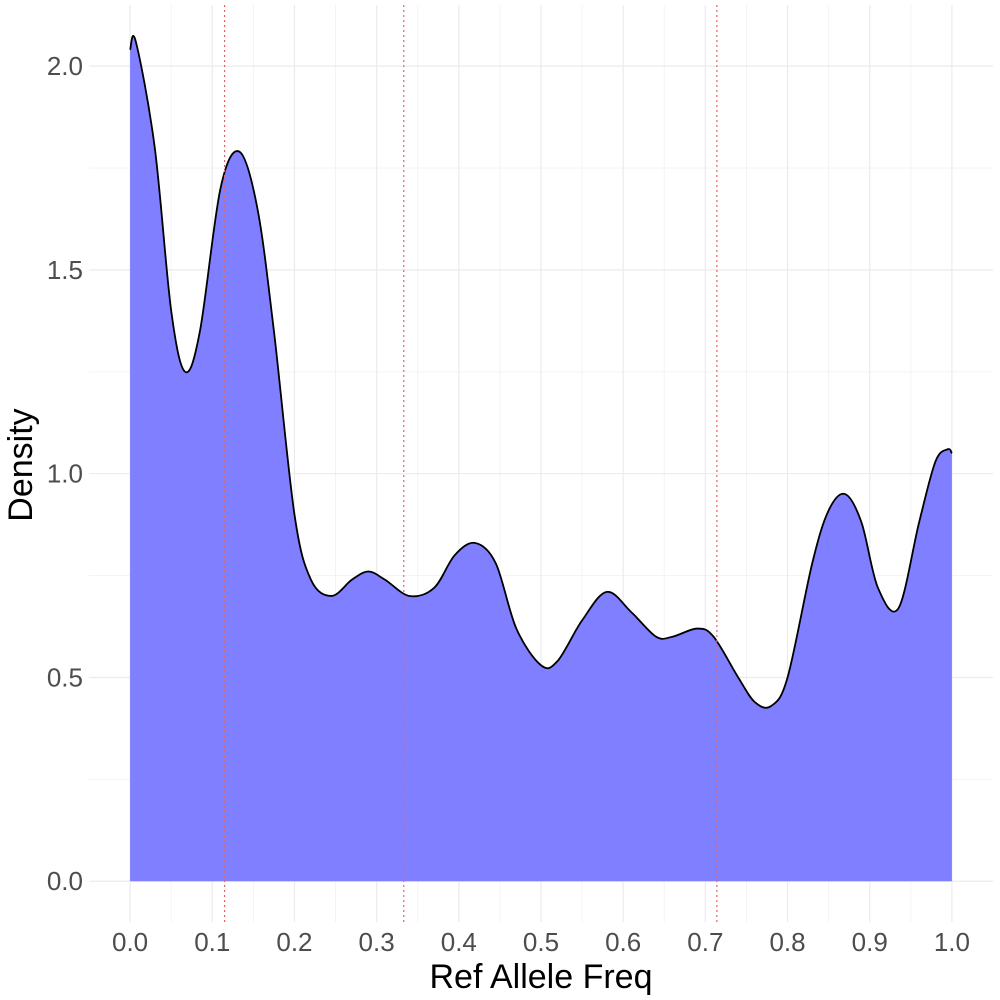 This screenshot has height=1000, width=1000. I want to click on x-tick-label: 0.2, so click(294, 942).